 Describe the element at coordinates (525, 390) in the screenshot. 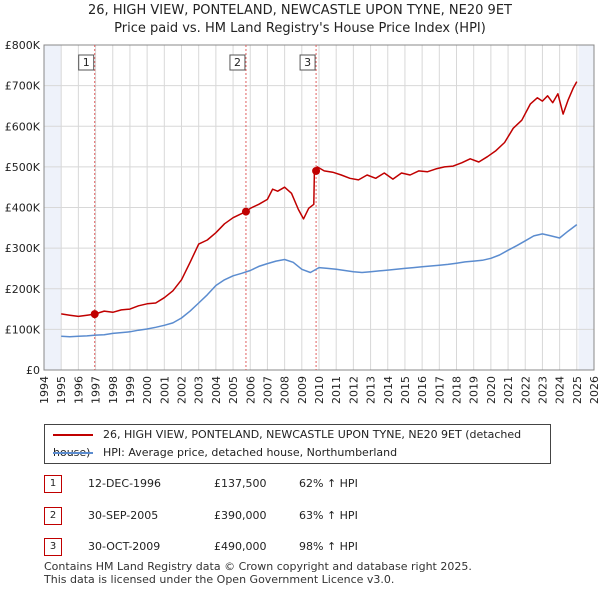

I see `x-tick-label: 2022` at that location.